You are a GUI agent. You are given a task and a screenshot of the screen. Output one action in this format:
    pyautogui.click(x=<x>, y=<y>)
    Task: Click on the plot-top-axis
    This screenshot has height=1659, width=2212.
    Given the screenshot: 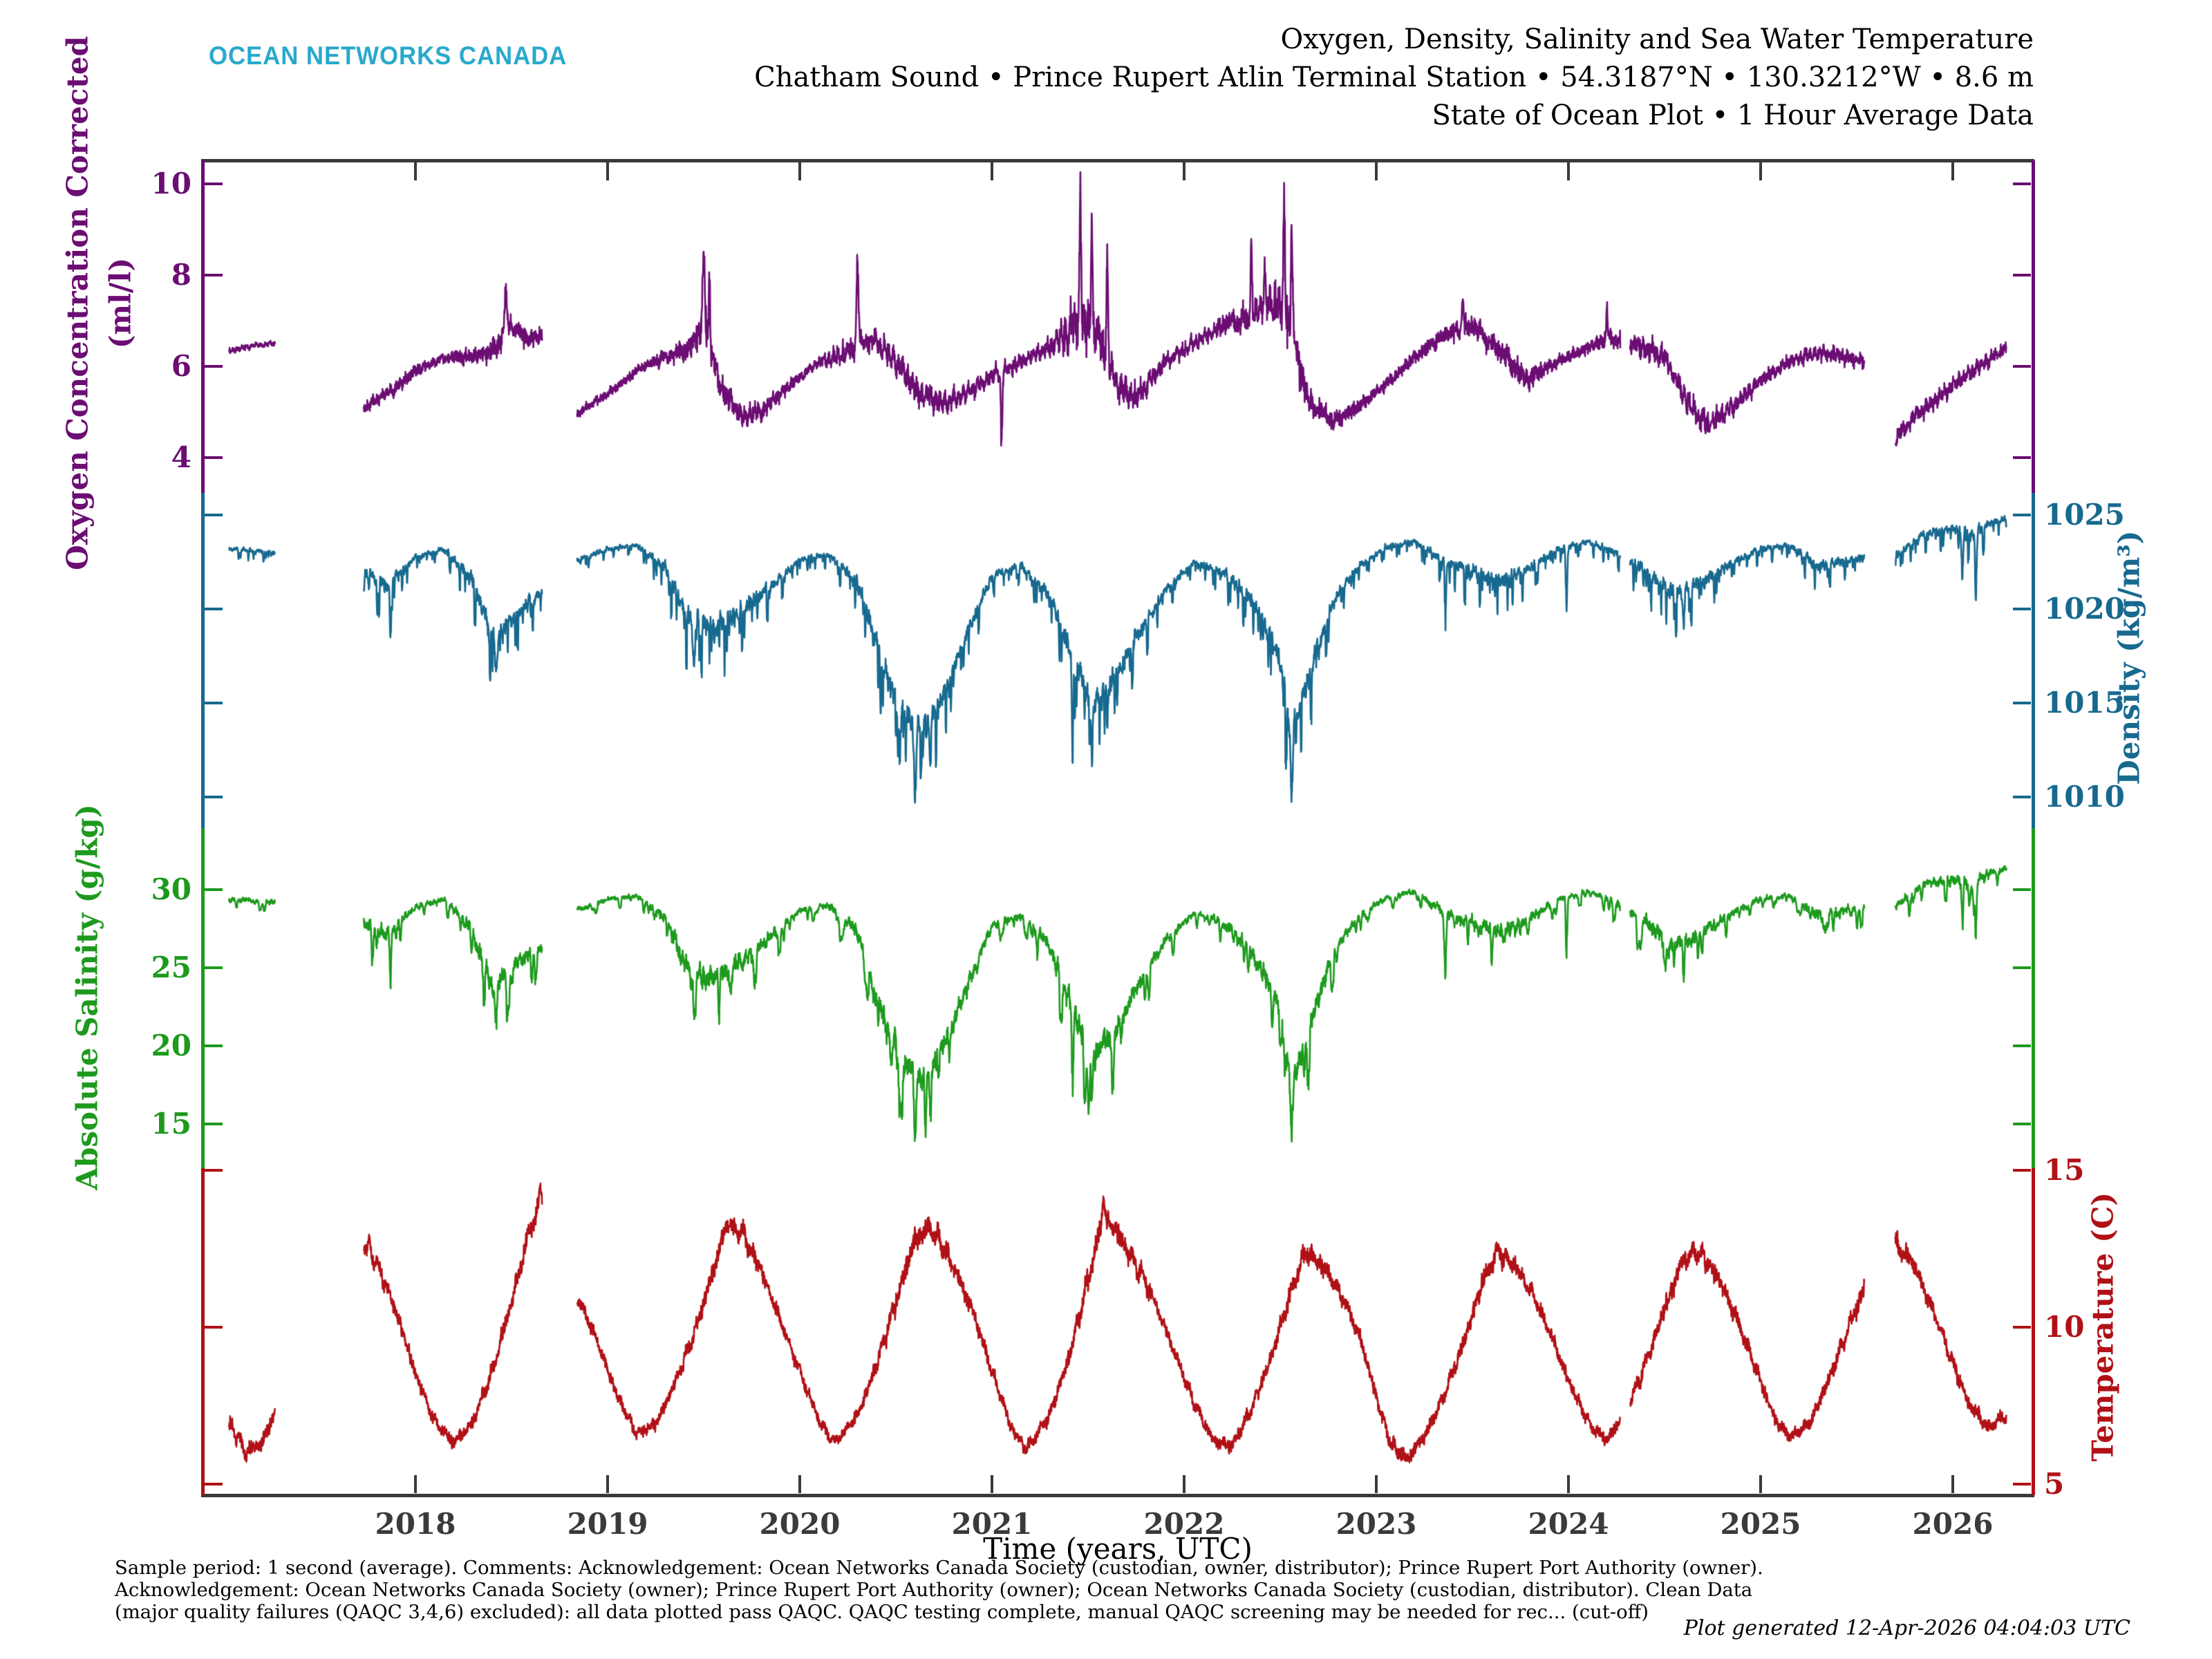 What is the action you would take?
    pyautogui.click(x=1117, y=160)
    